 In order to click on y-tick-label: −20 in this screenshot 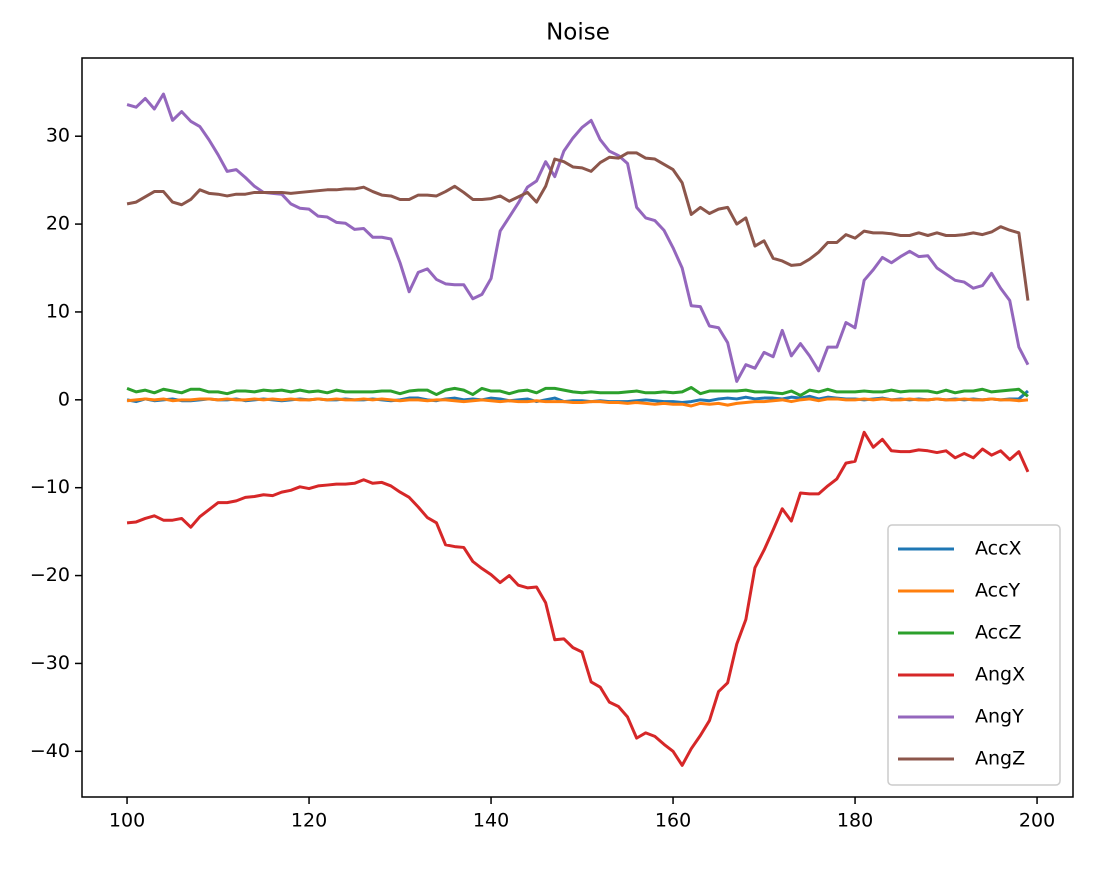, I will do `click(50, 575)`.